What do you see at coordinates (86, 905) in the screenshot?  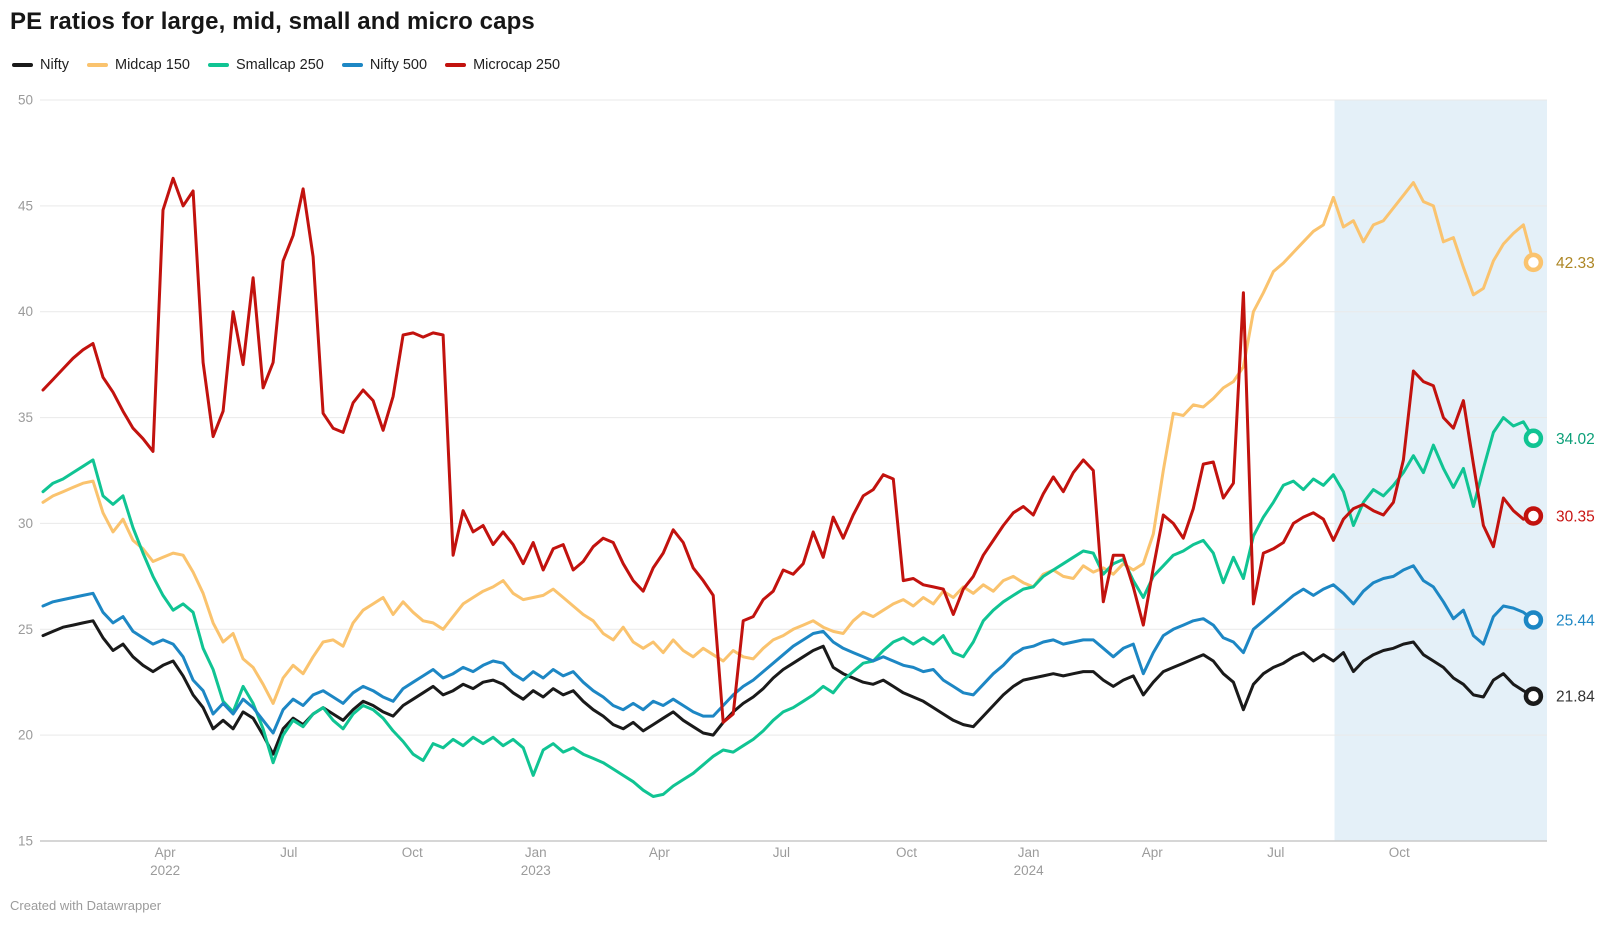 I see `datawrapper-attribution: Created with Datawrapper` at bounding box center [86, 905].